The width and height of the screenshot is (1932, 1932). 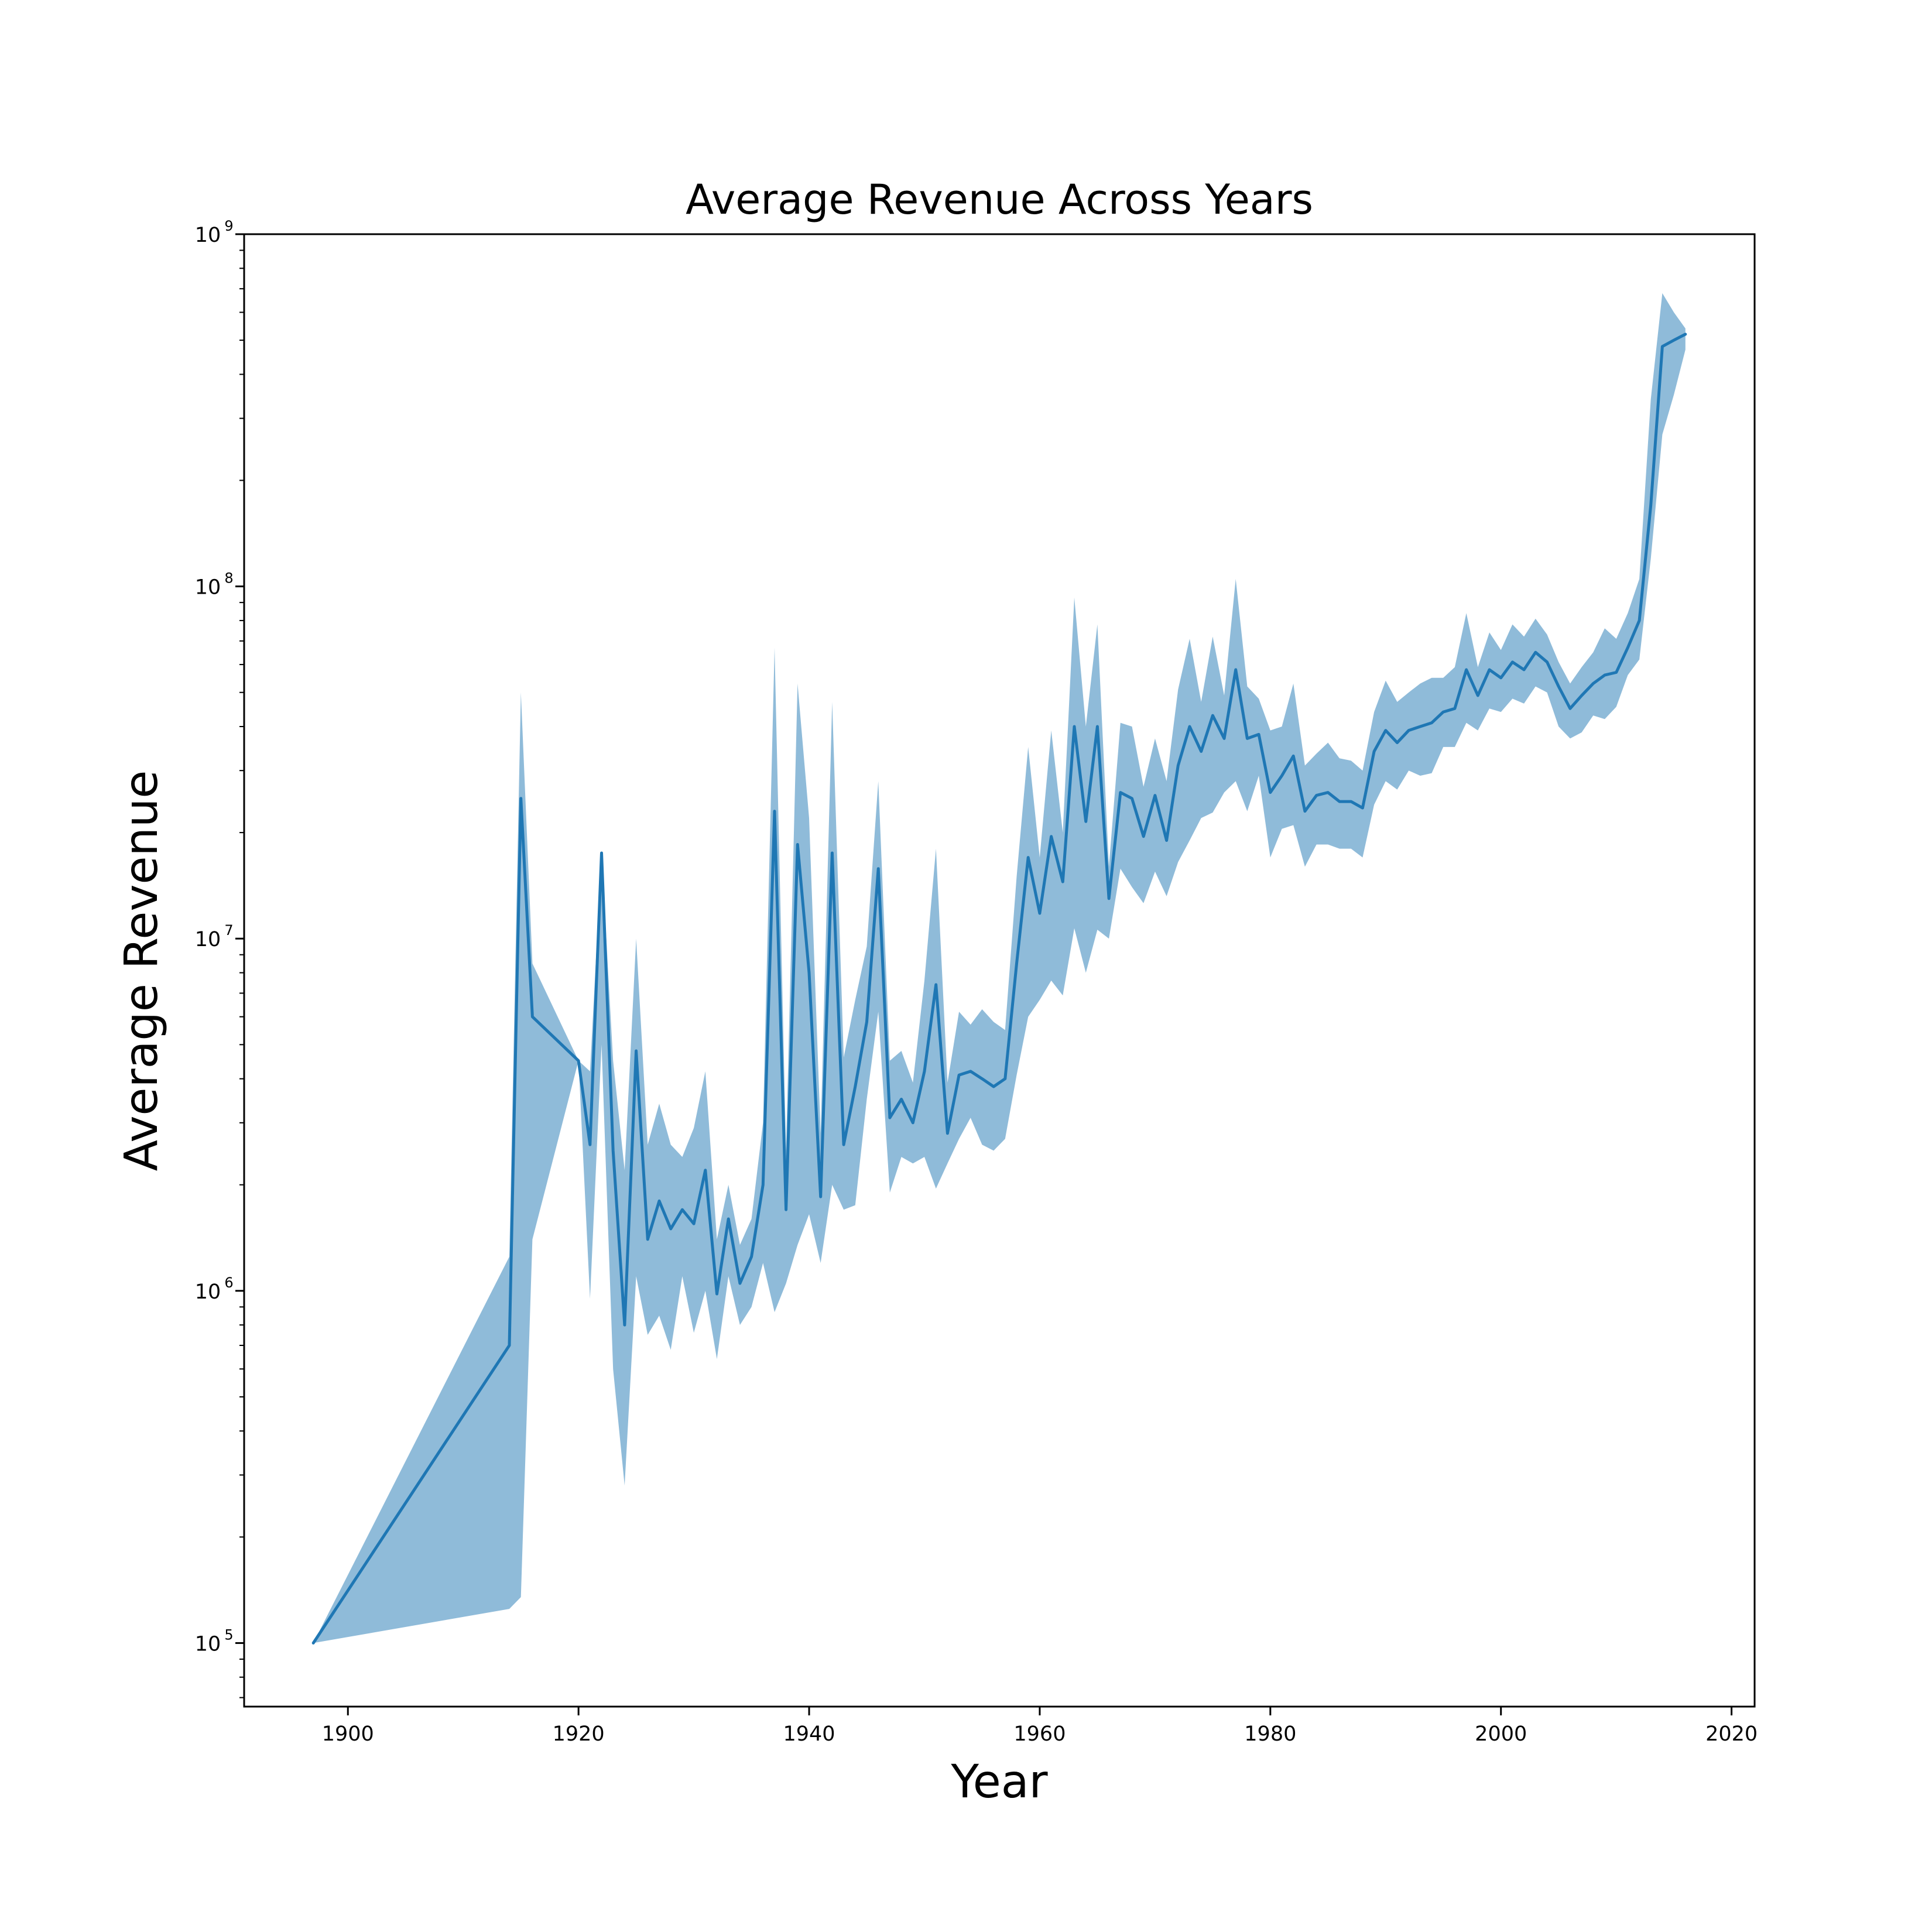 What do you see at coordinates (228, 930) in the screenshot?
I see `y-tick-exponent: 7` at bounding box center [228, 930].